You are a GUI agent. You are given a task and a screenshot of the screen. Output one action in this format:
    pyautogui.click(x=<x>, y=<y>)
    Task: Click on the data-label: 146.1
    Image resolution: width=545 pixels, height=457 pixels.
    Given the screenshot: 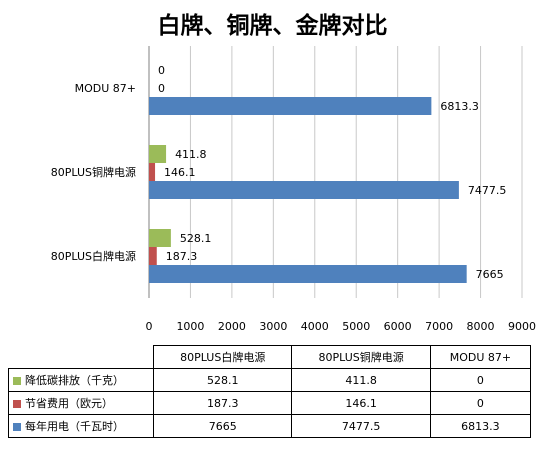 What is the action you would take?
    pyautogui.click(x=180, y=172)
    